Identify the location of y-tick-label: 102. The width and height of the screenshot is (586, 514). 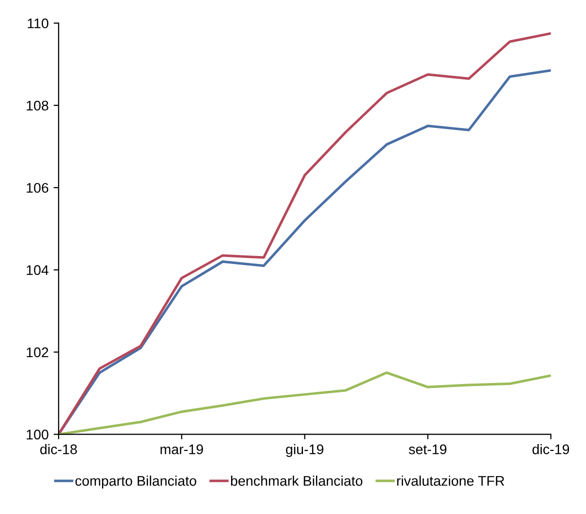
(37, 352).